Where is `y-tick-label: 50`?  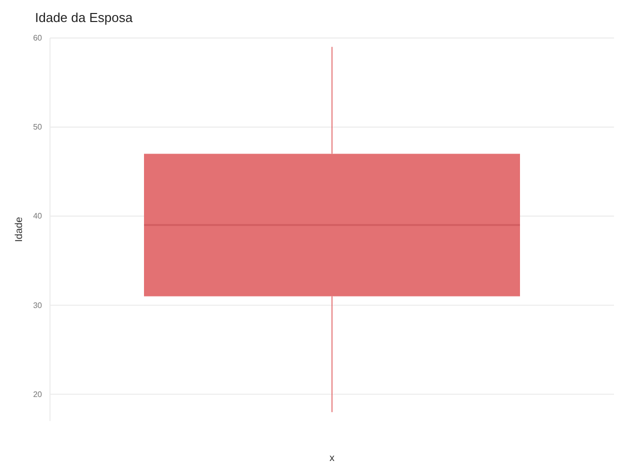 y-tick-label: 50 is located at coordinates (38, 127).